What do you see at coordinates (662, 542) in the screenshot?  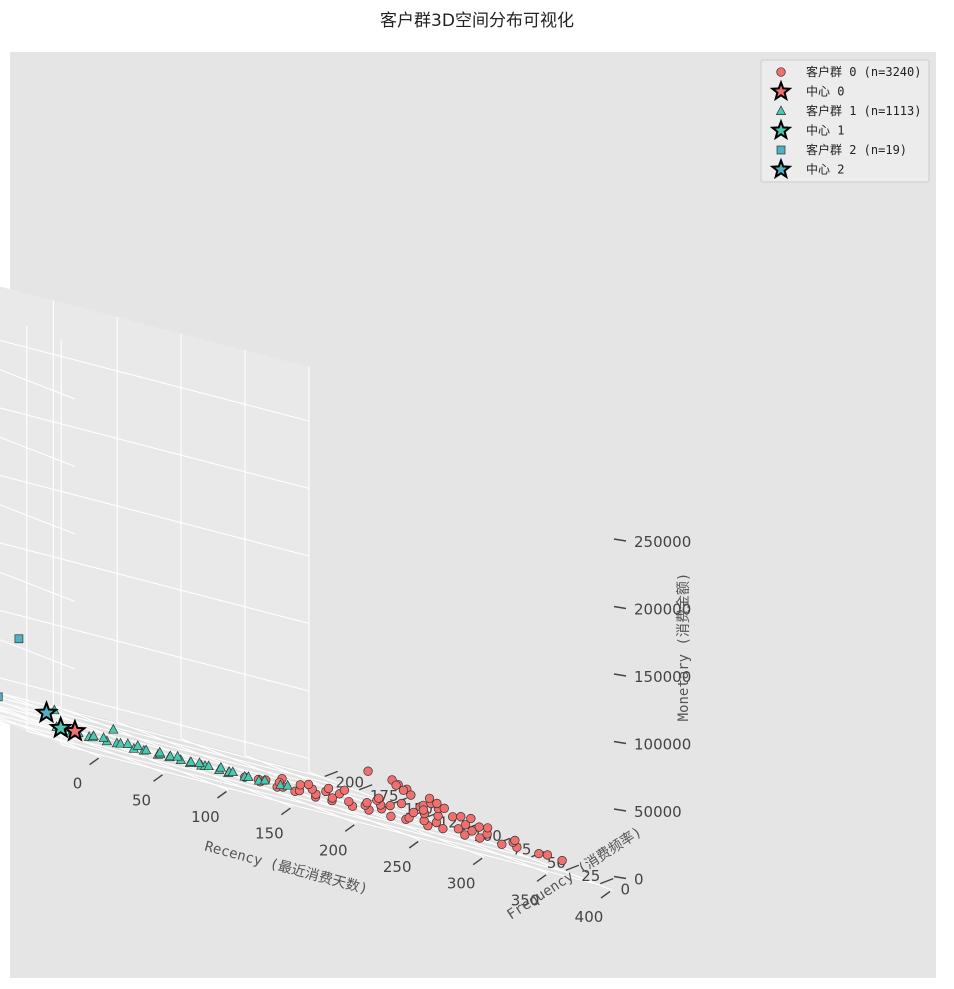 I see `z-tick-label: 250000` at bounding box center [662, 542].